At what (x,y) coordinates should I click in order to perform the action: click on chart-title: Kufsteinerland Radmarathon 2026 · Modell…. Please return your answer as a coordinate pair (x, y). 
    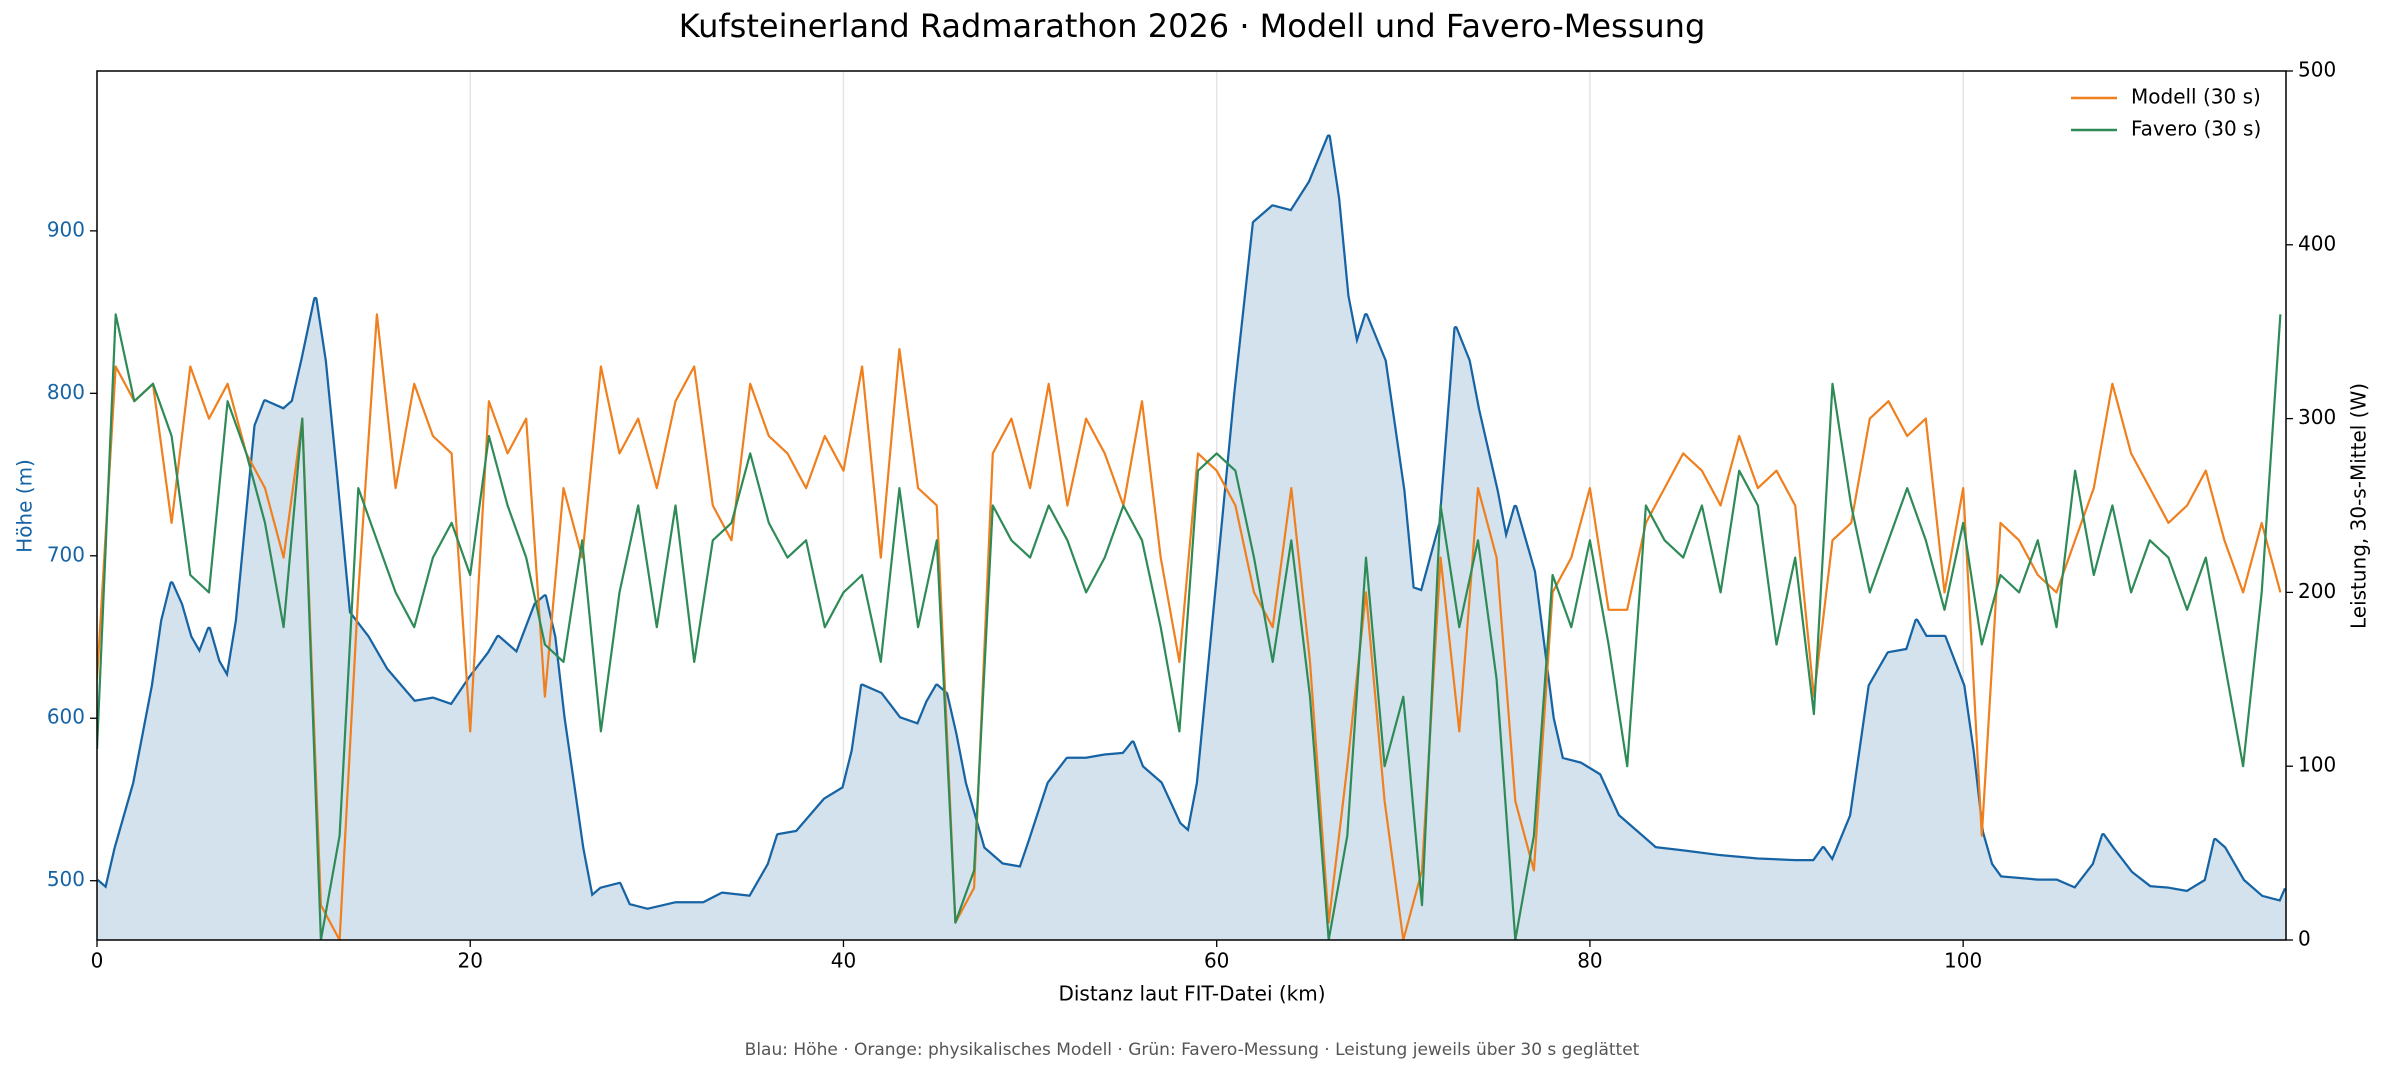
    Looking at the image, I should click on (1192, 26).